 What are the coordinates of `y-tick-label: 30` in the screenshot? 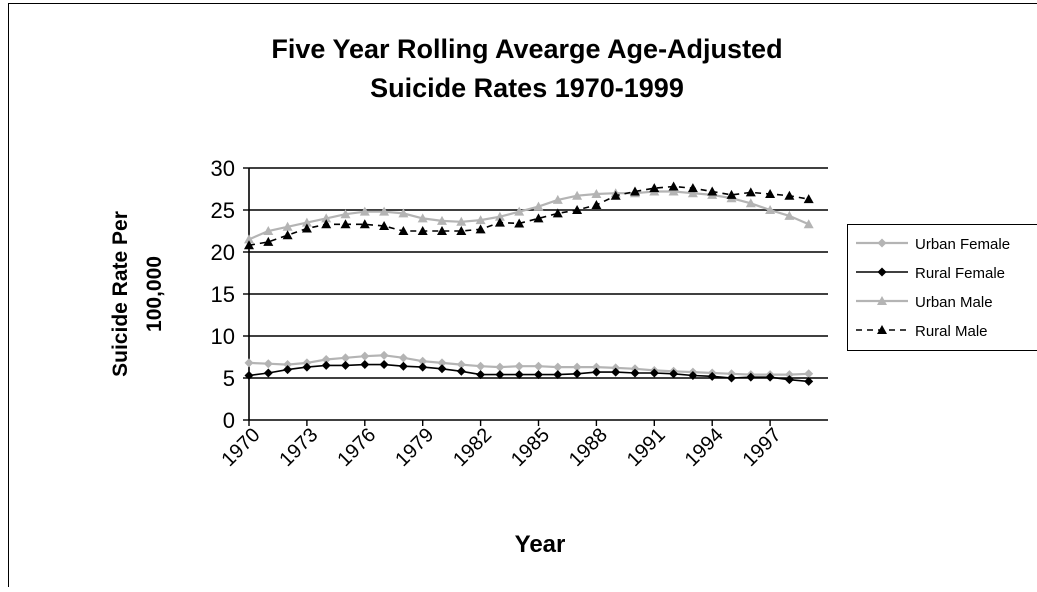 It's located at (223, 168).